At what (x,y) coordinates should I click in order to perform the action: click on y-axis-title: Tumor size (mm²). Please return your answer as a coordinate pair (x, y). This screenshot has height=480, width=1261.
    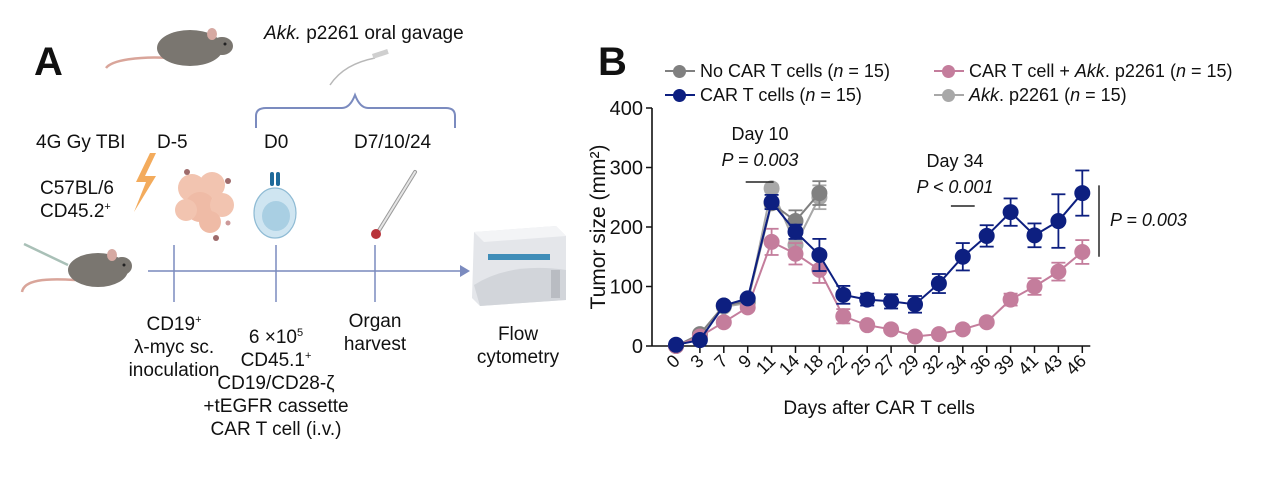
    Looking at the image, I should click on (598, 227).